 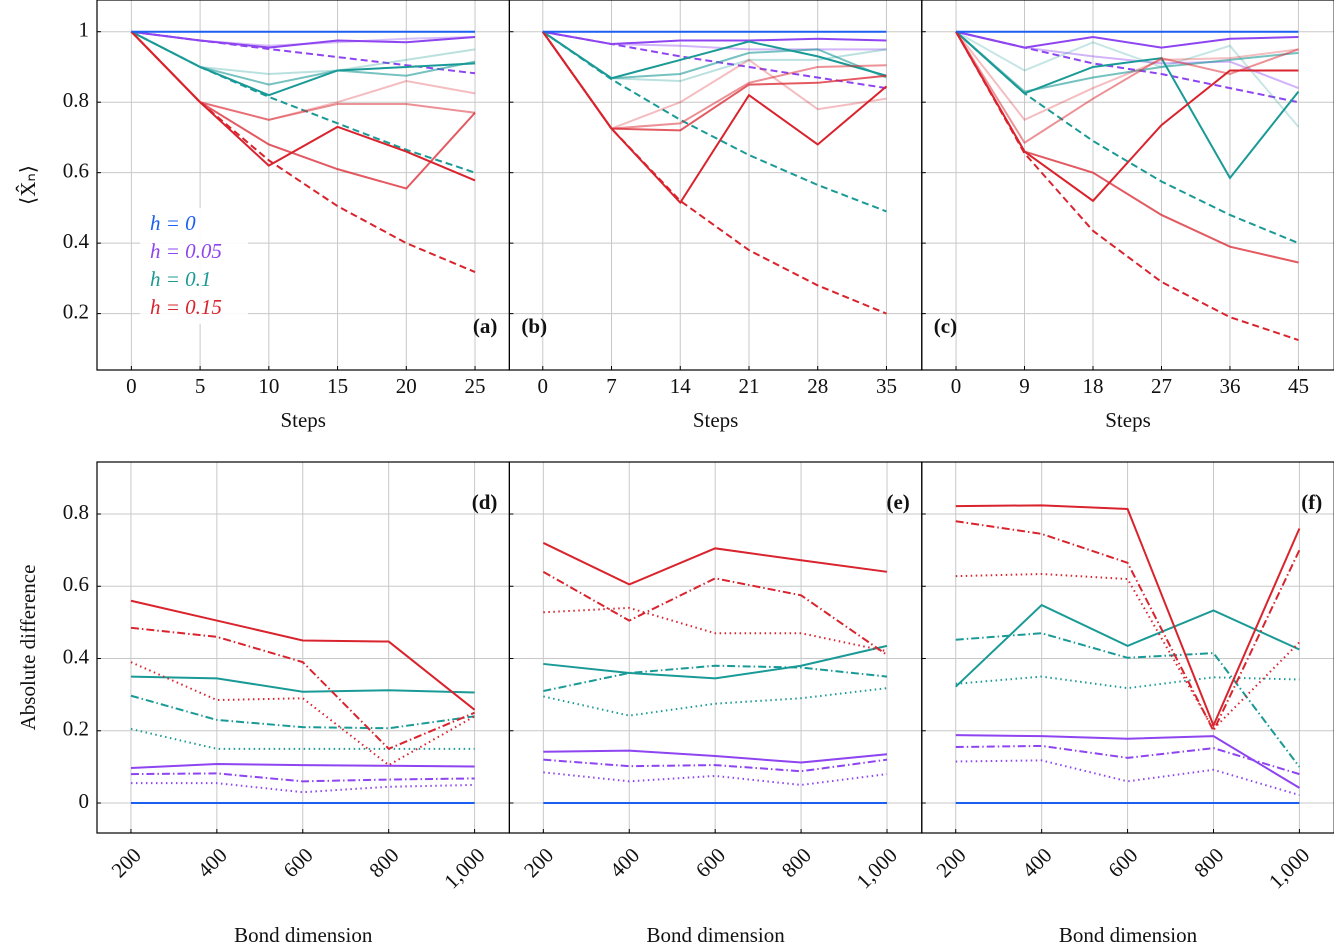 I want to click on legend-entry: h = 0, so click(x=173, y=223).